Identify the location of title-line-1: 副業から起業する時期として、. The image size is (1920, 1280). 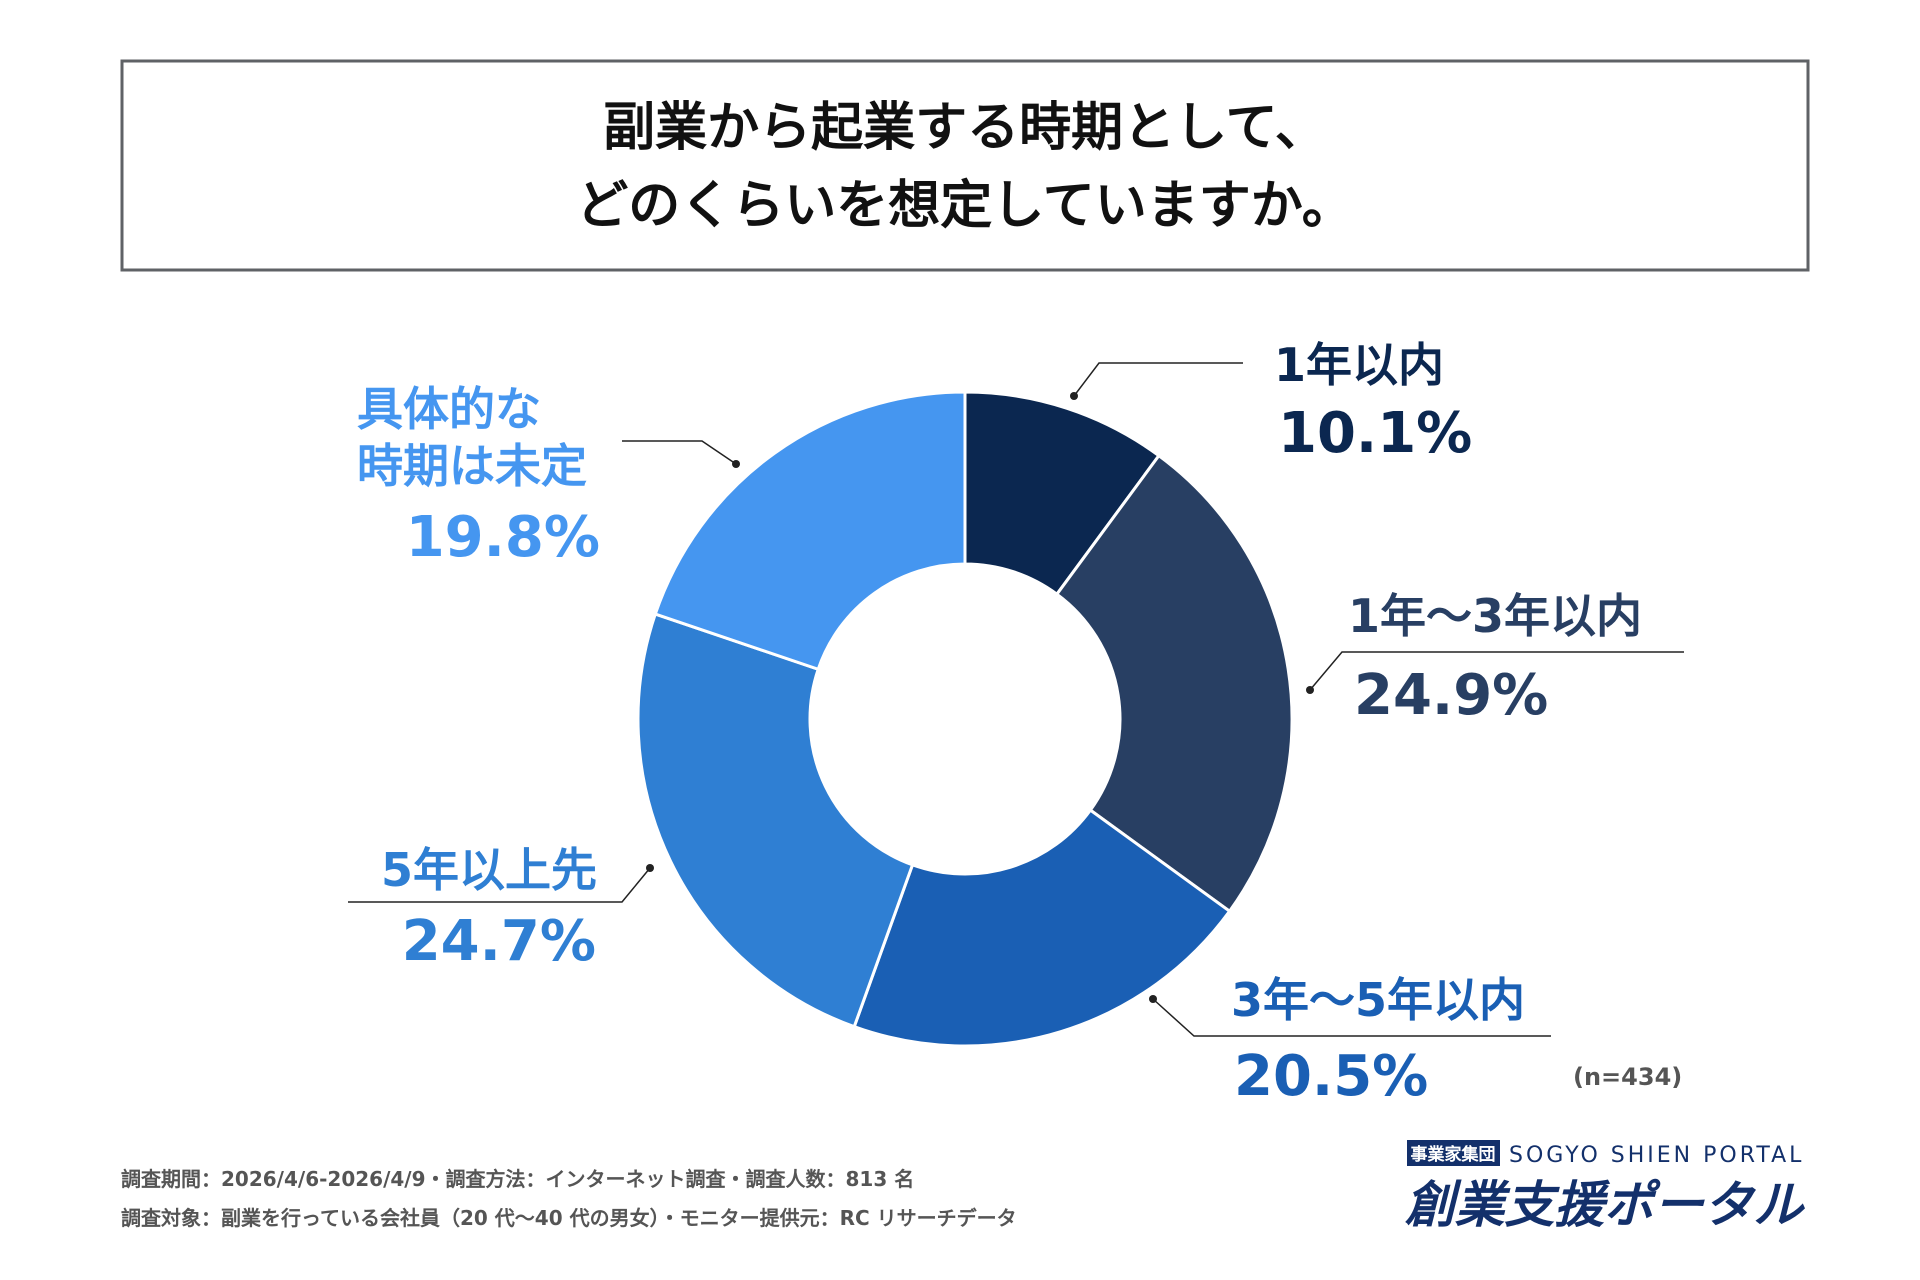
(965, 128).